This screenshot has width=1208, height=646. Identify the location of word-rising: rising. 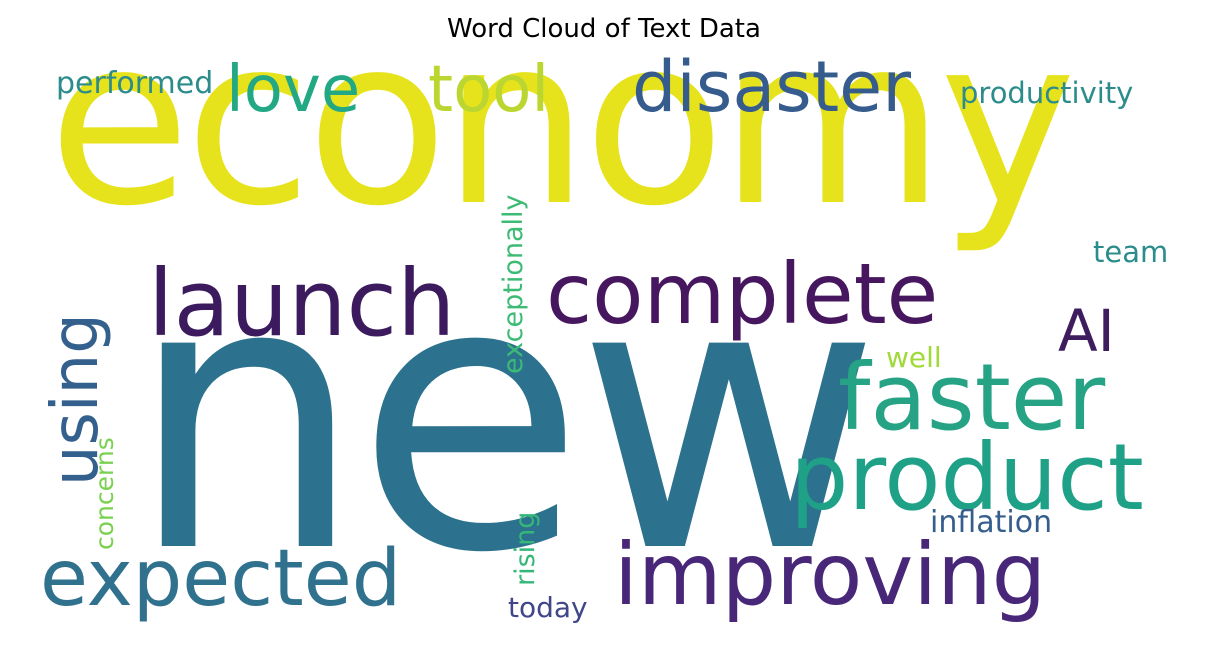
(525, 548).